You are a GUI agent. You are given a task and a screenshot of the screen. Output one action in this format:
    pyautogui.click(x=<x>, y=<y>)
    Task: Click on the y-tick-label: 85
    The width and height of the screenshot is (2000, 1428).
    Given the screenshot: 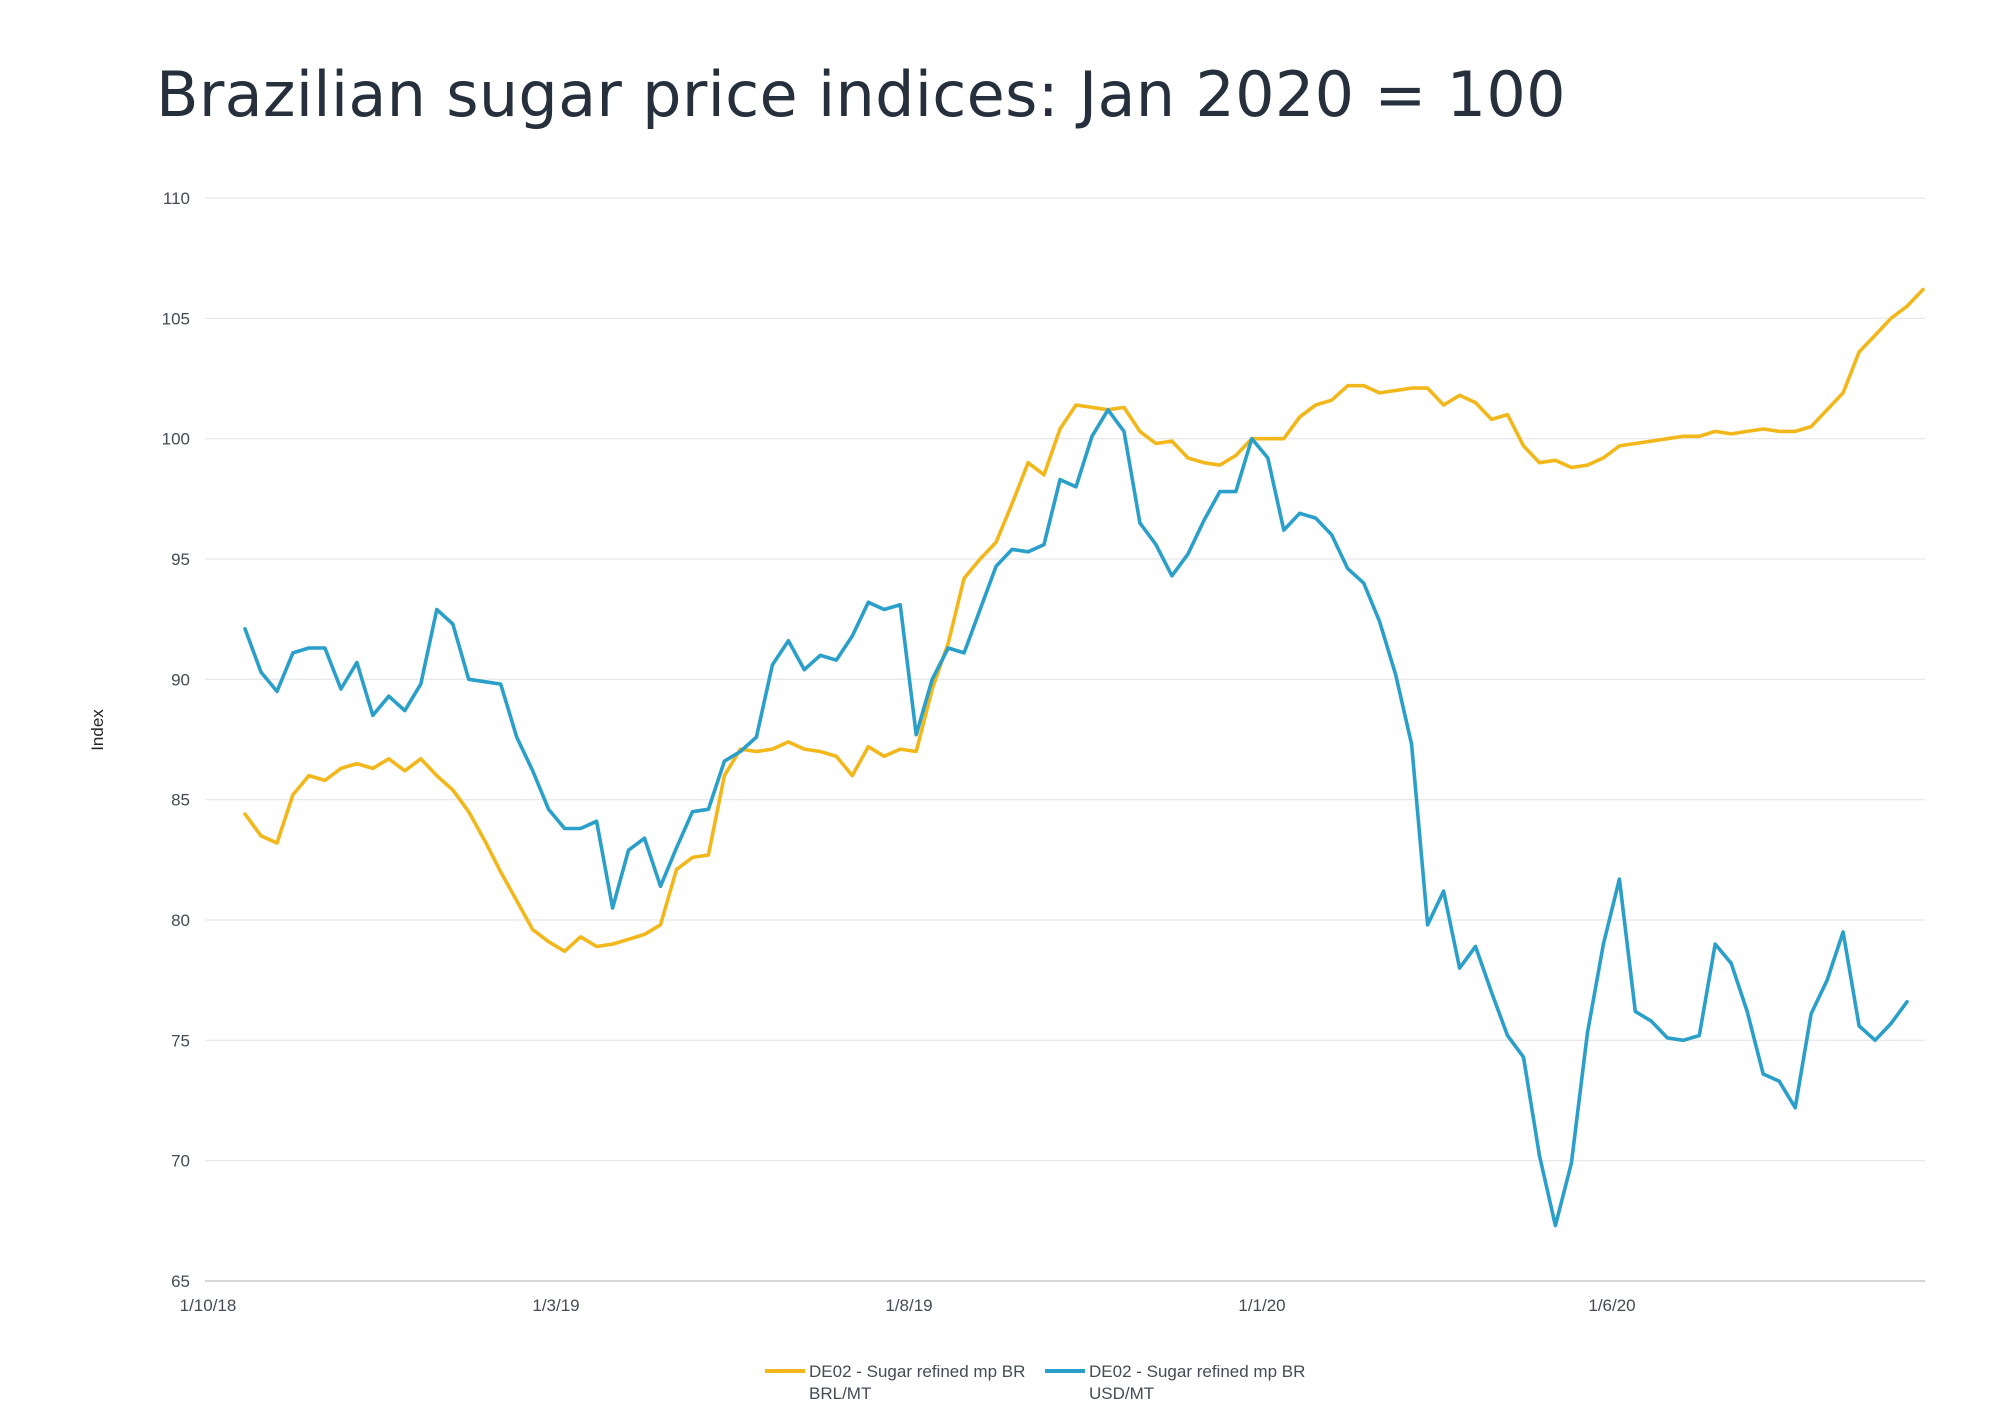 What is the action you would take?
    pyautogui.click(x=180, y=800)
    